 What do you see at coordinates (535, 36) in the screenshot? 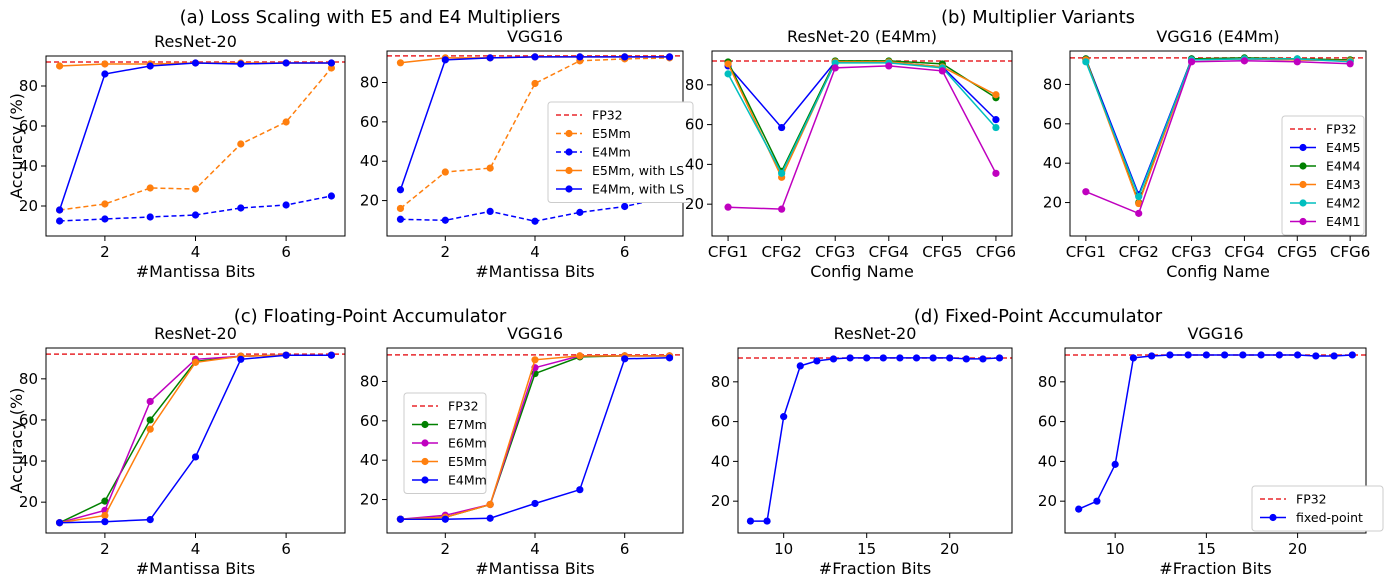
I see `panel-title: VGG16` at bounding box center [535, 36].